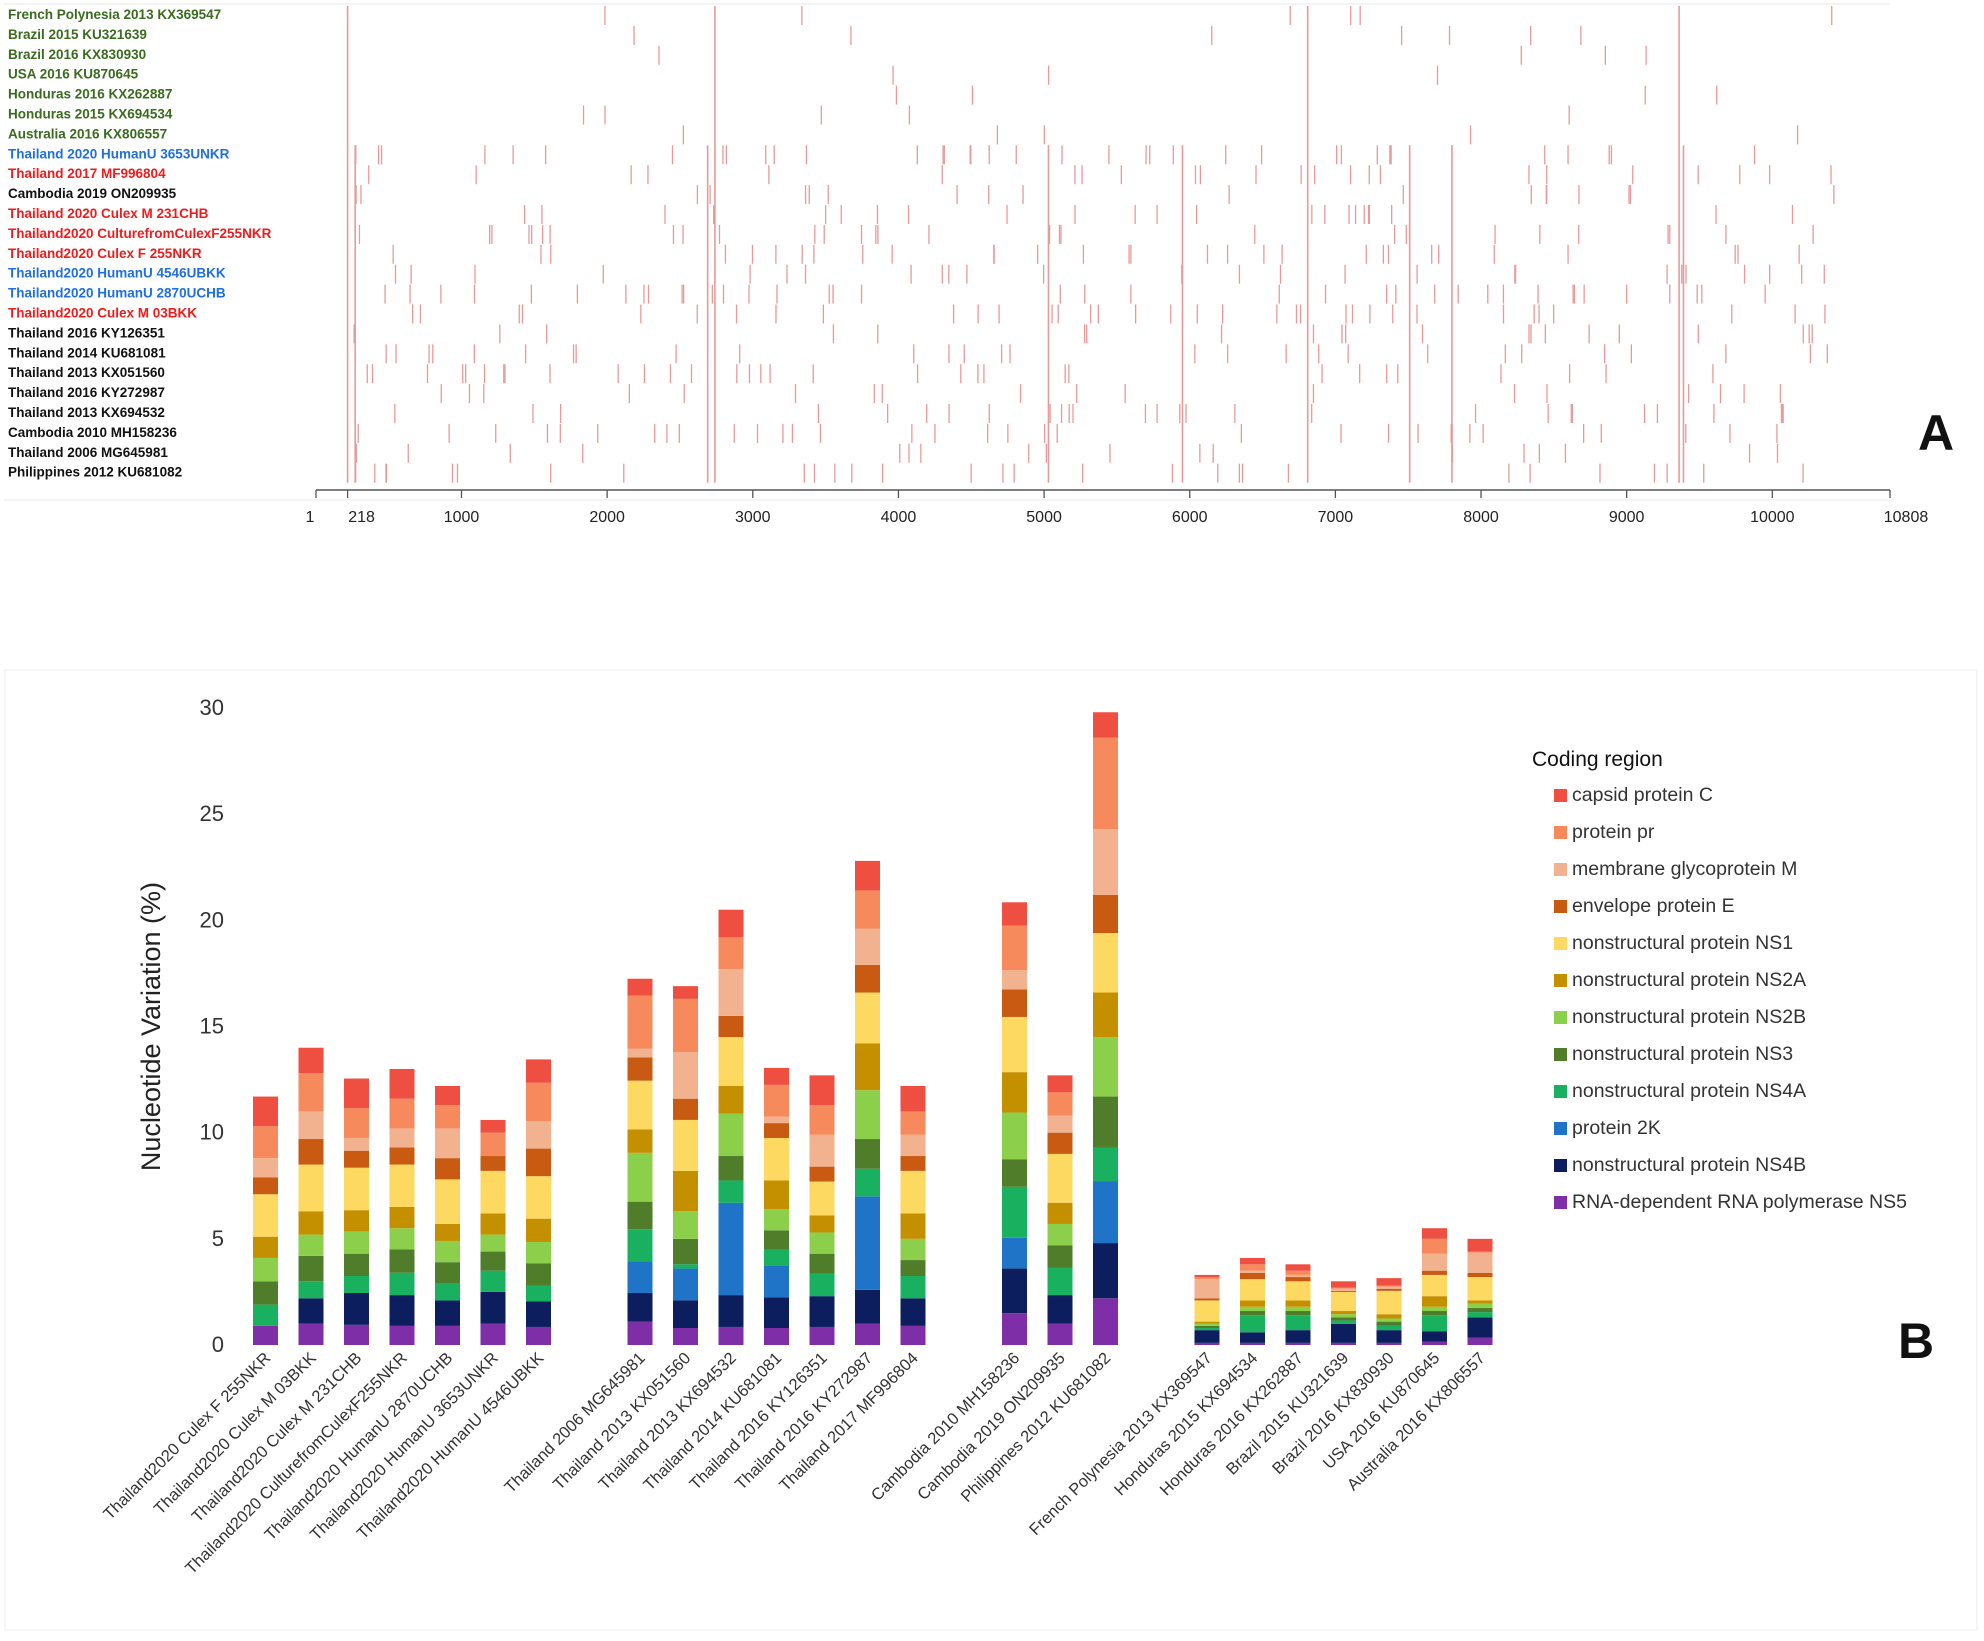  Describe the element at coordinates (1916, 1341) in the screenshot. I see `panel-label-b: B` at that location.